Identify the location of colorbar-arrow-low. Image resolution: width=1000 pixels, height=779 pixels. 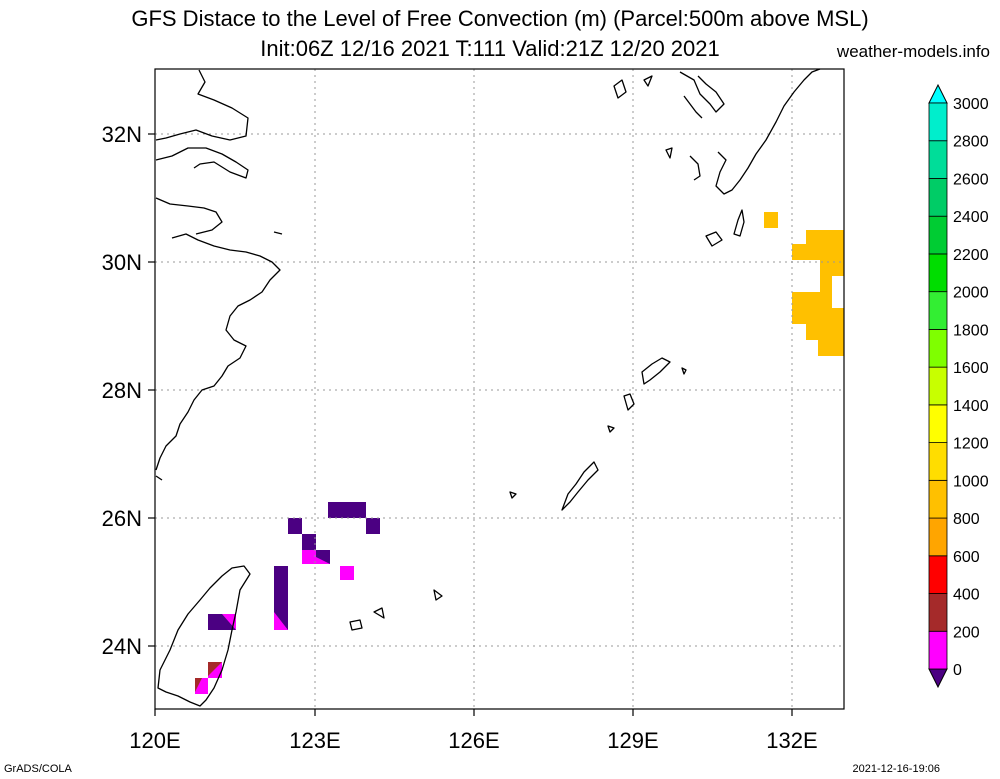
(938, 678).